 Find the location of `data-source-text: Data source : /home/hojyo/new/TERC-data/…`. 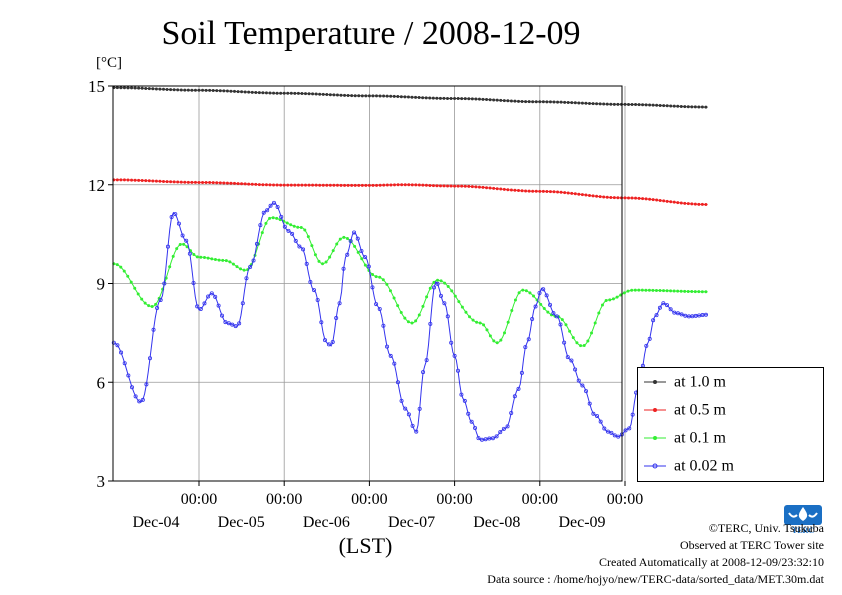

data-source-text: Data source : /home/hojyo/new/TERC-data/… is located at coordinates (655, 579).